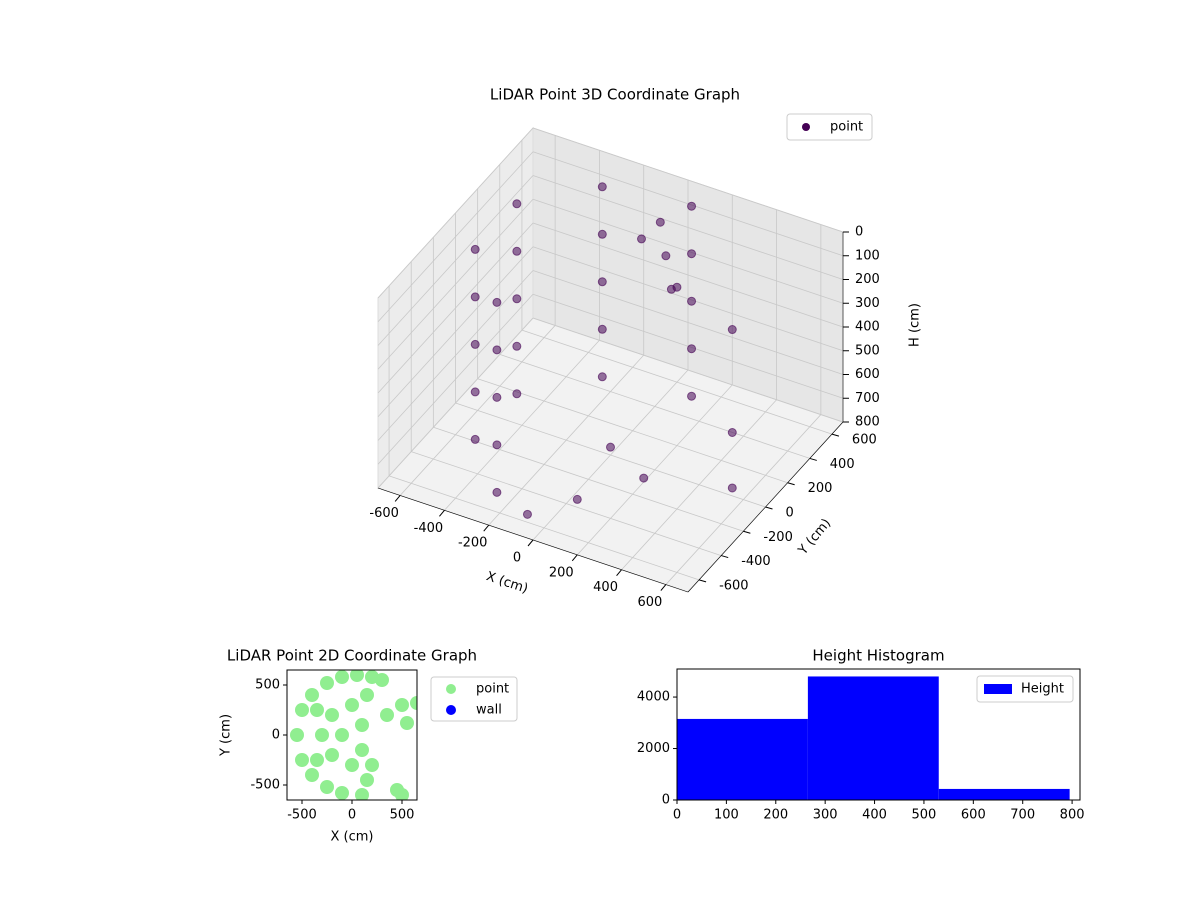  I want to click on z-tick-label: 0, so click(859, 232).